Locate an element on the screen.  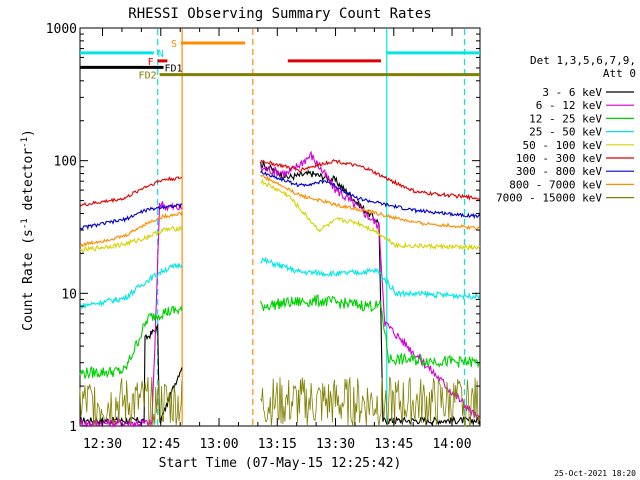
x-axis-label: Start Time (07-May-15 12:25:42) is located at coordinates (280, 463).